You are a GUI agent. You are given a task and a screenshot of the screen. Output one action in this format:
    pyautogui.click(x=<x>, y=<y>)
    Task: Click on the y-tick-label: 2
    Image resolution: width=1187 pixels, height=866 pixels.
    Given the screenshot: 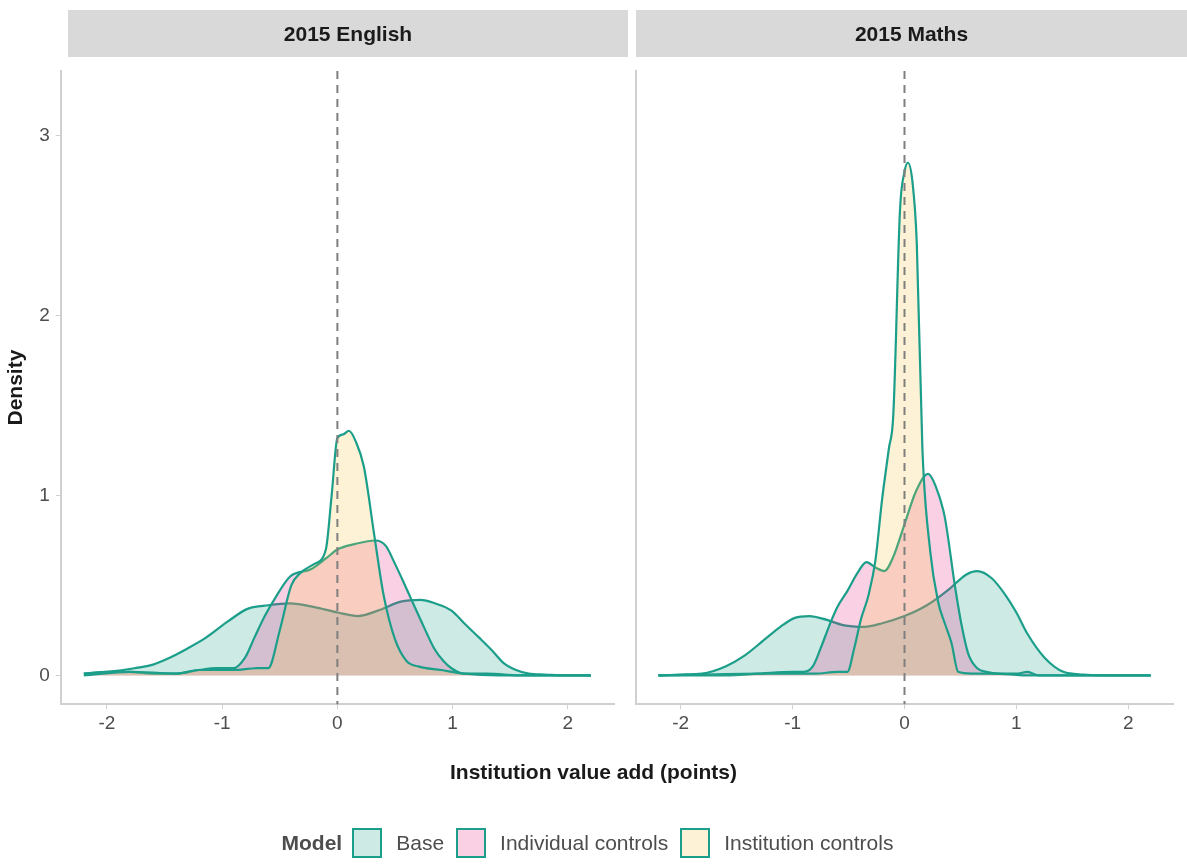 What is the action you would take?
    pyautogui.click(x=44, y=314)
    